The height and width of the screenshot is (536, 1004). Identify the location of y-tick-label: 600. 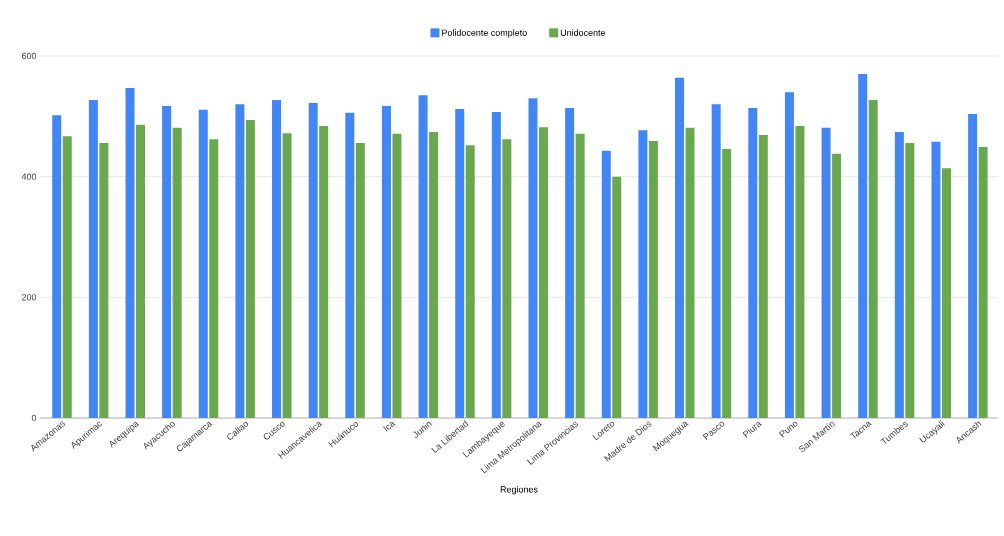
(29, 56).